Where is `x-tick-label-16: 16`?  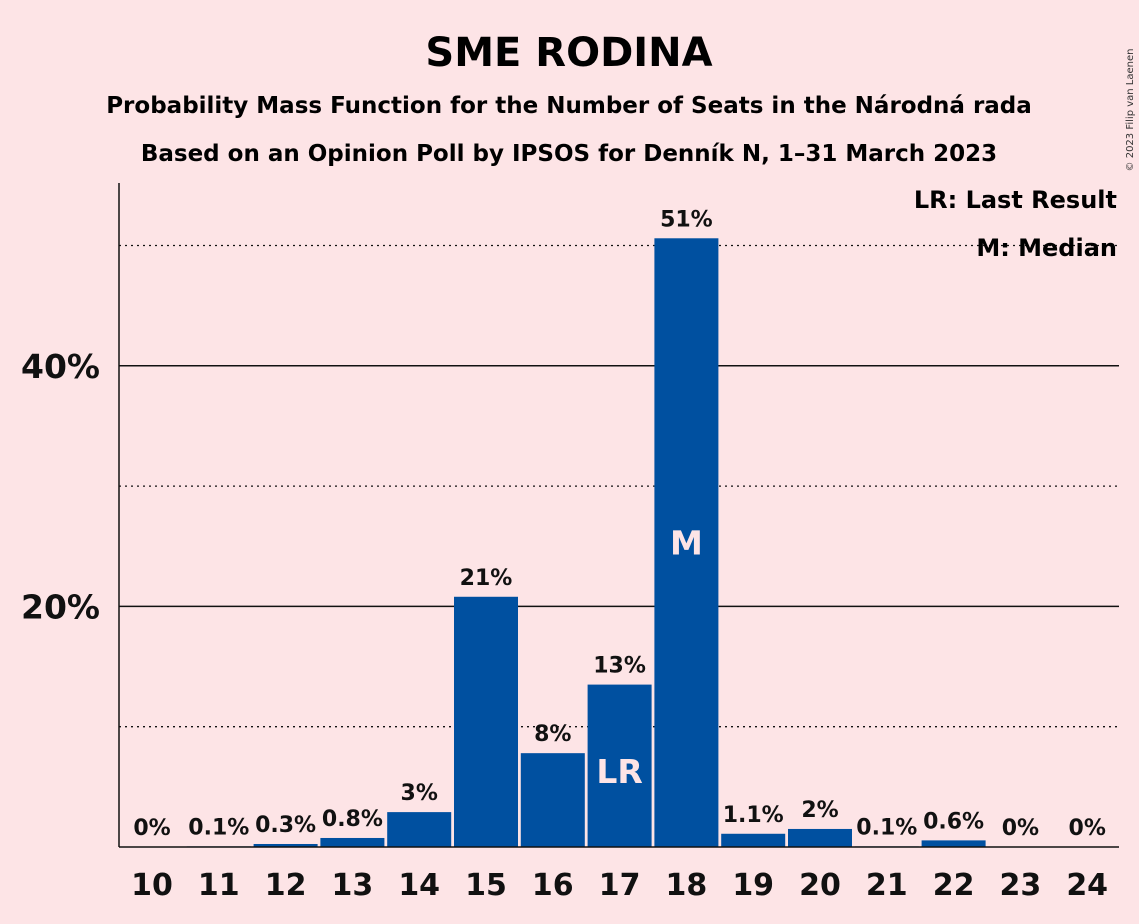 x-tick-label-16: 16 is located at coordinates (553, 885).